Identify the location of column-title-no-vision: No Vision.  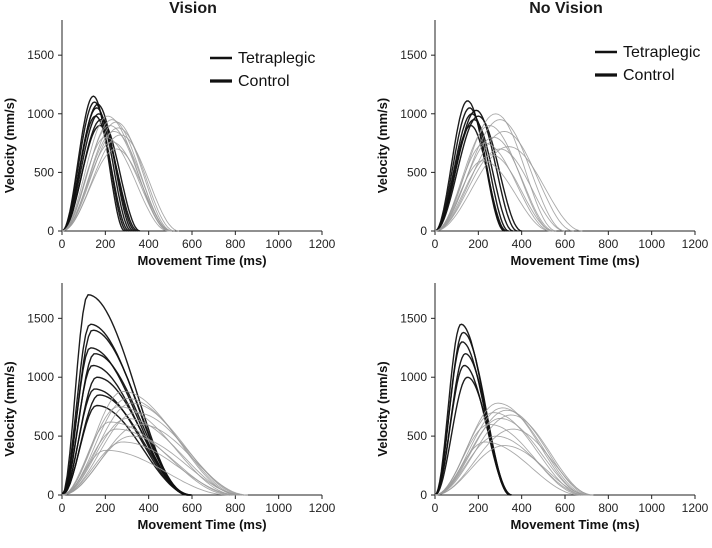
(566, 8).